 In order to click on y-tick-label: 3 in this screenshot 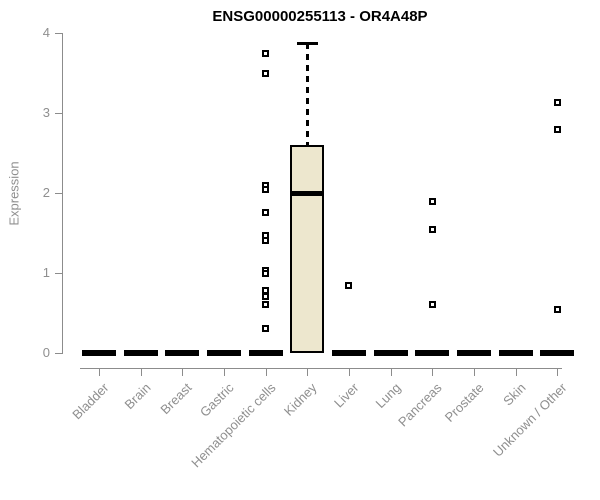, I will do `click(46, 112)`.